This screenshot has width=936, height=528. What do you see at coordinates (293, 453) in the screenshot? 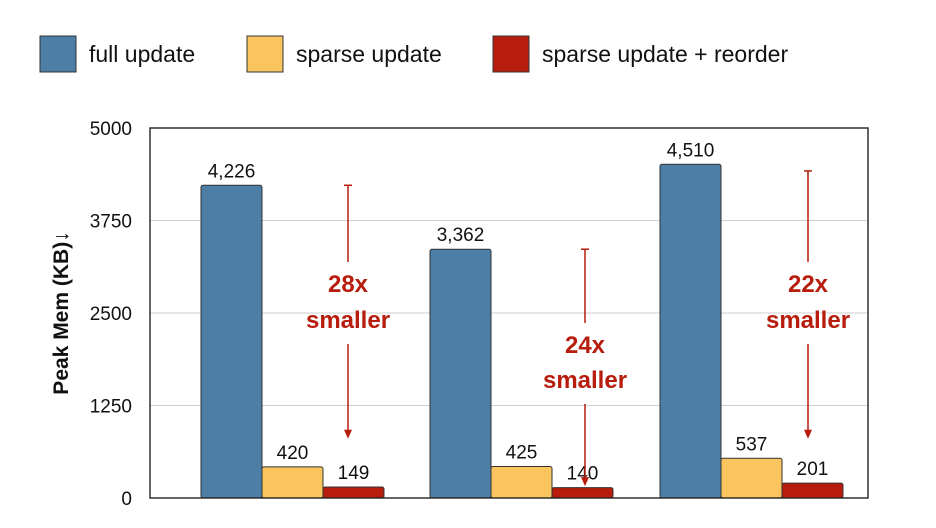
I see `data-label: 420` at bounding box center [293, 453].